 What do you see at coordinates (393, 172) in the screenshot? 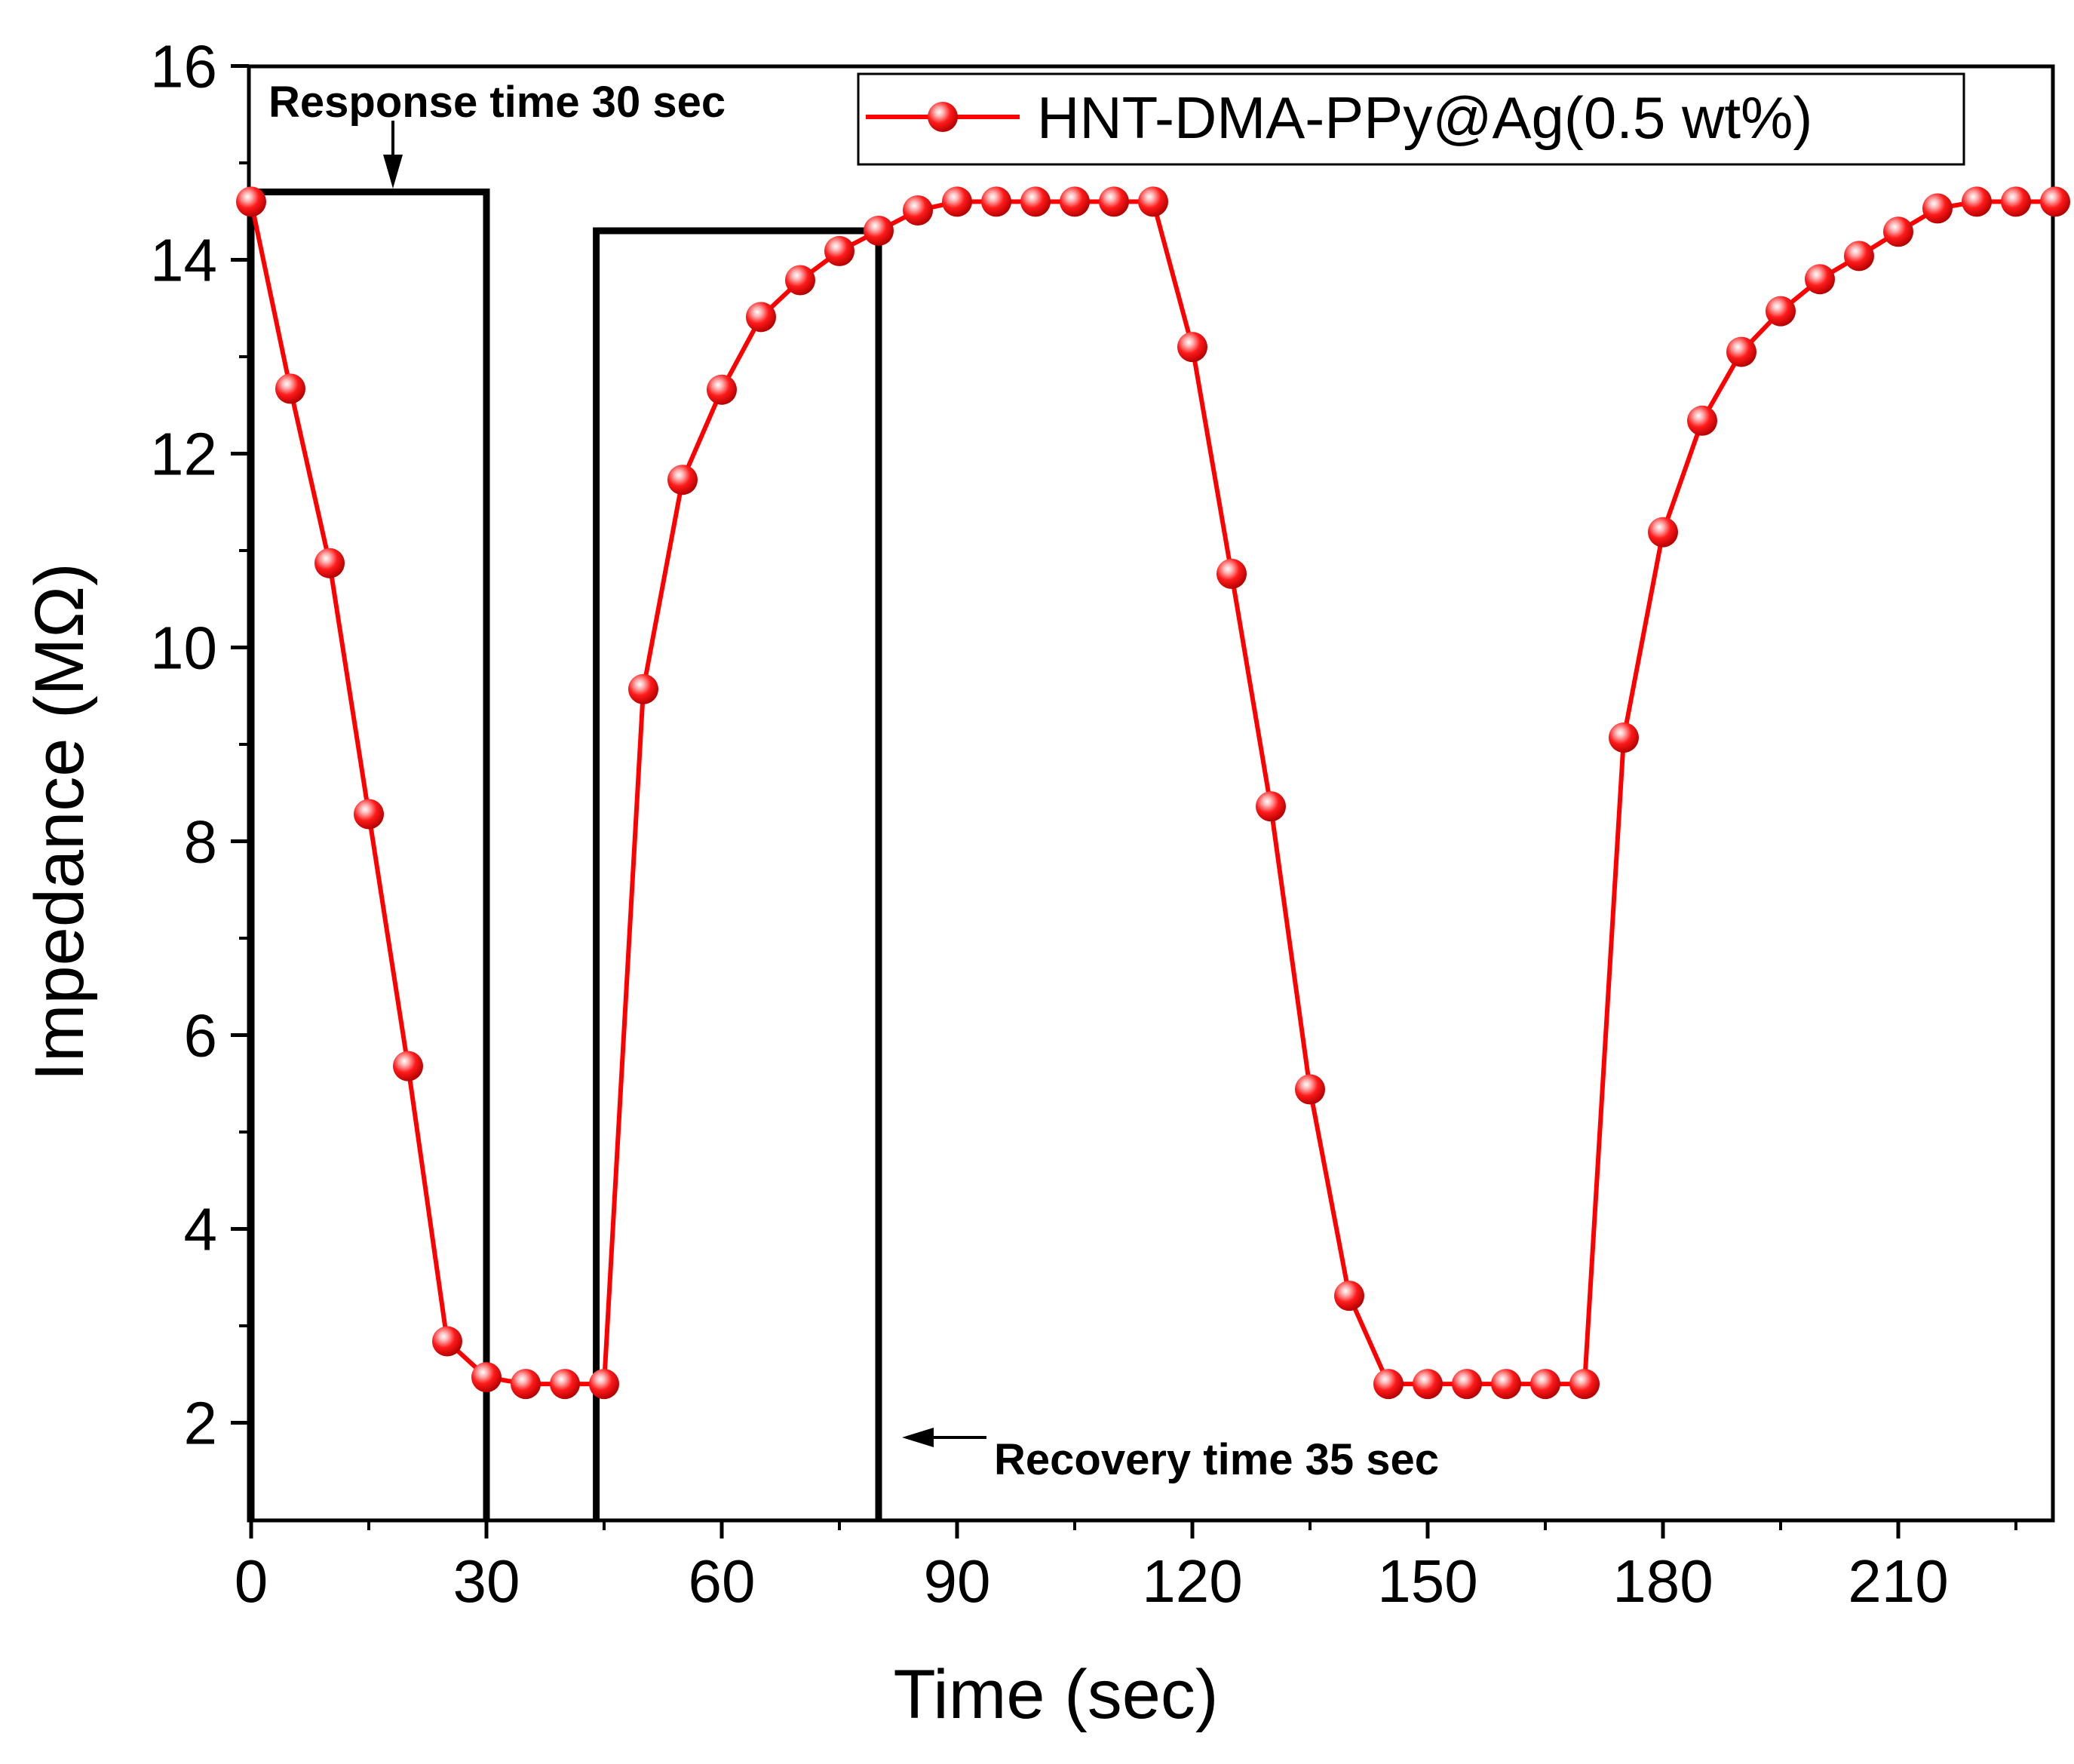
I see `response-arrow-head` at bounding box center [393, 172].